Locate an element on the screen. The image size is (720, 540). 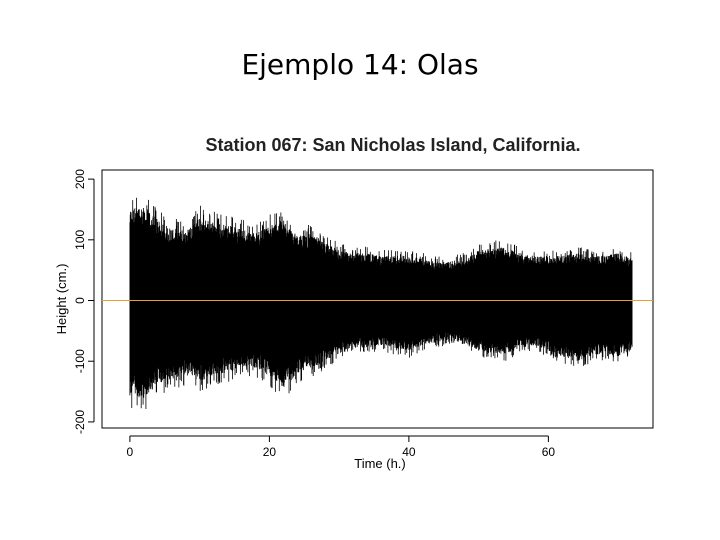
x-tick-label: 40 is located at coordinates (409, 452).